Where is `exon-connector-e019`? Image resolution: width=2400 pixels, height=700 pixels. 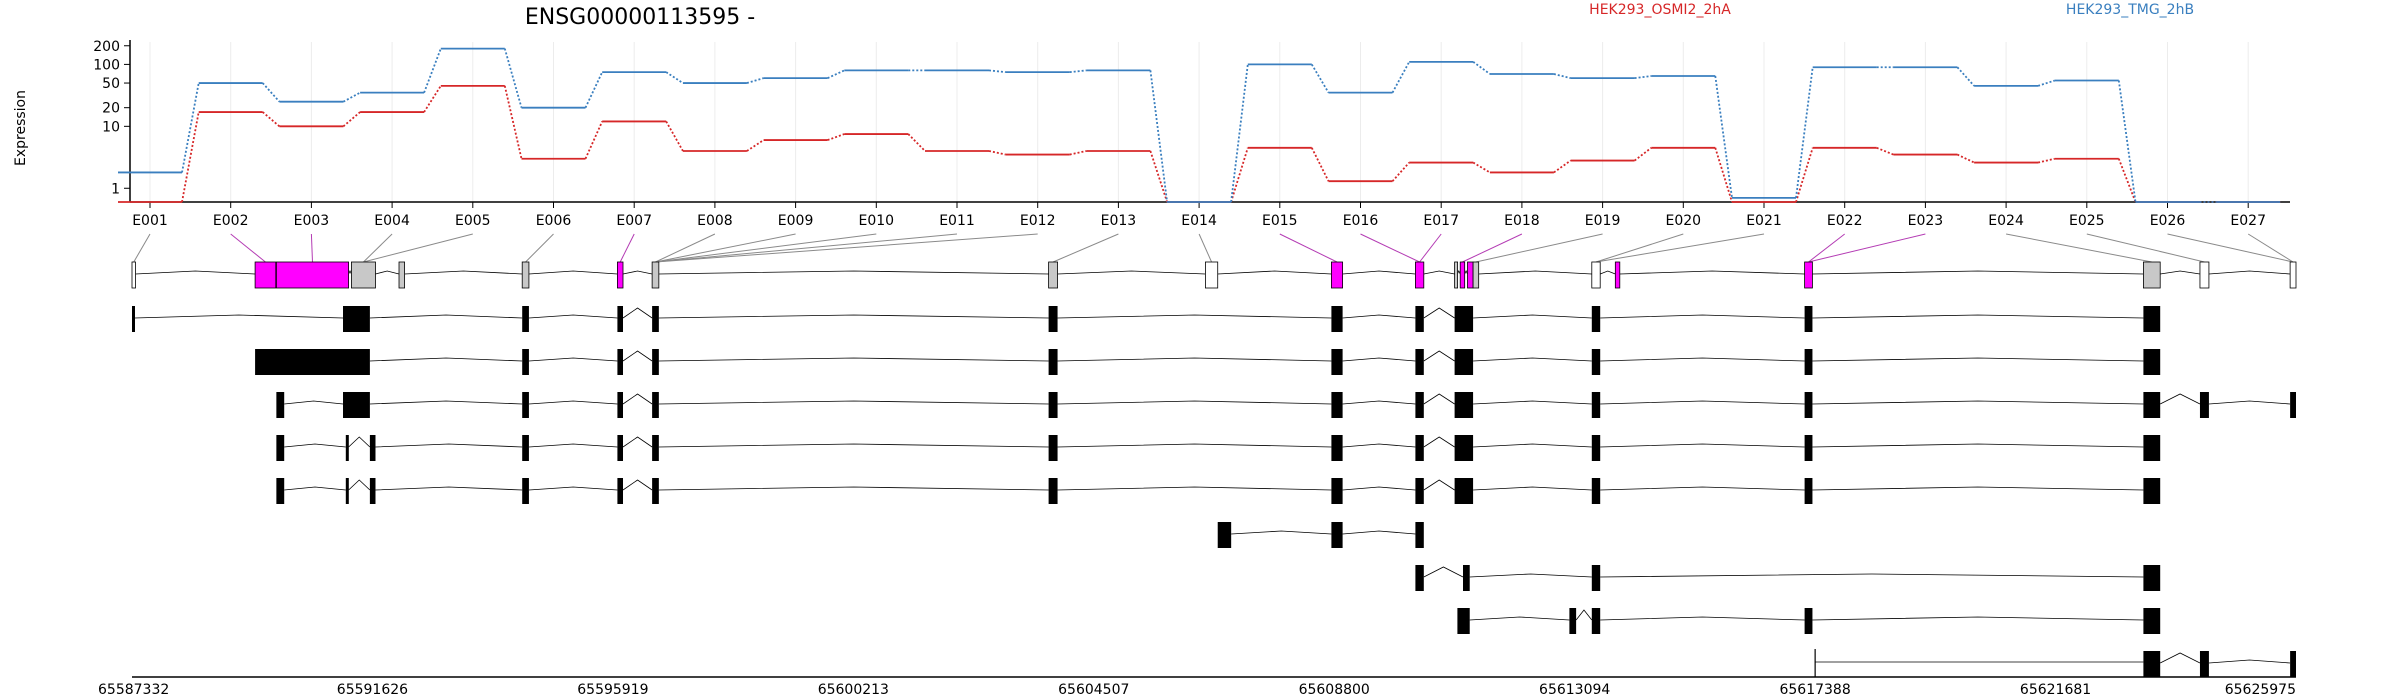
exon-connector-e019 is located at coordinates (1539, 248).